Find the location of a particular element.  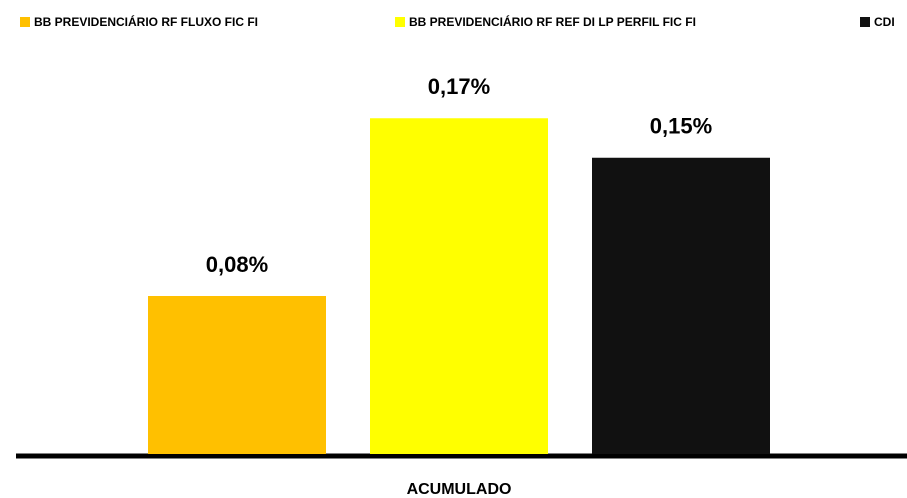

legend-label: BB PREVIDENCIÁRIO RF FLUXO FIC FI is located at coordinates (146, 21).